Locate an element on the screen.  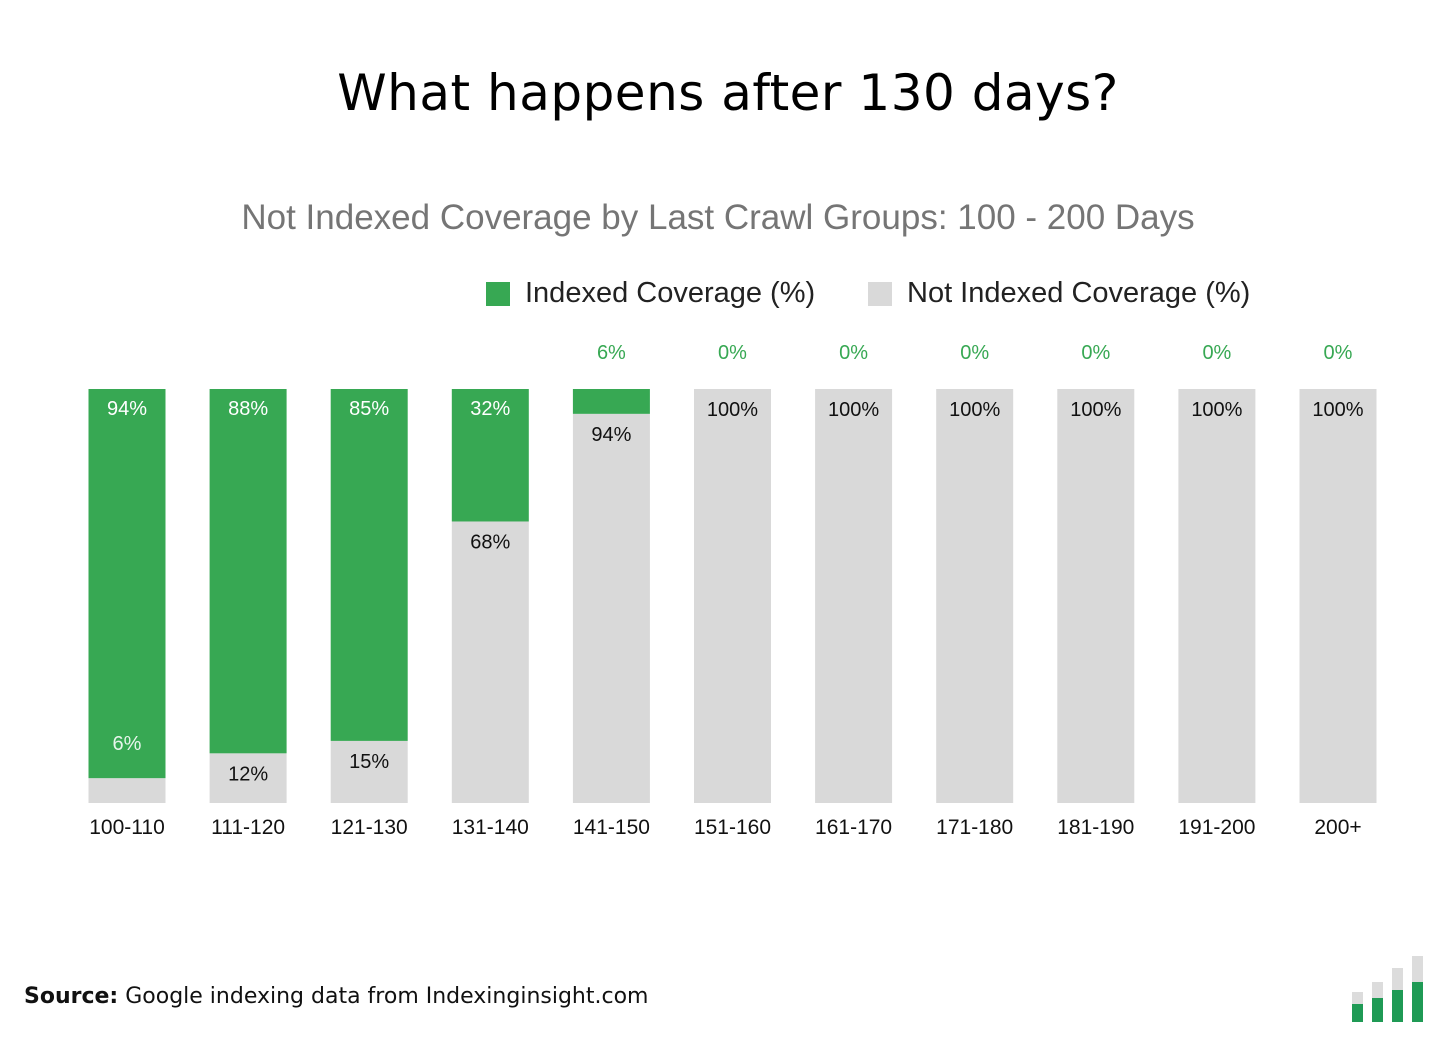
x-tick-label: 121-130 is located at coordinates (369, 827).